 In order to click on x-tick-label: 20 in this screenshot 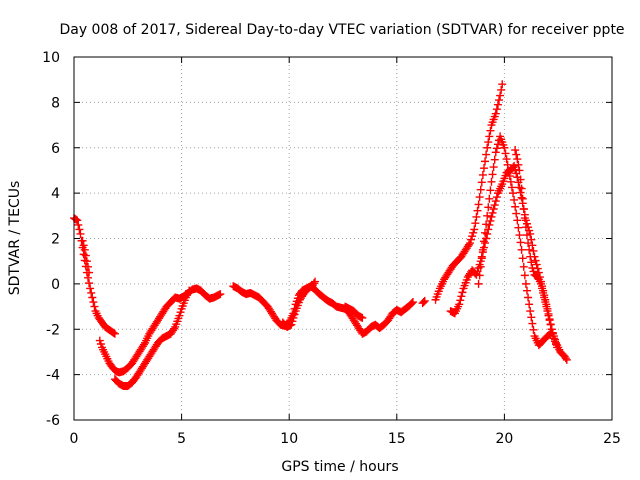, I will do `click(504, 439)`.